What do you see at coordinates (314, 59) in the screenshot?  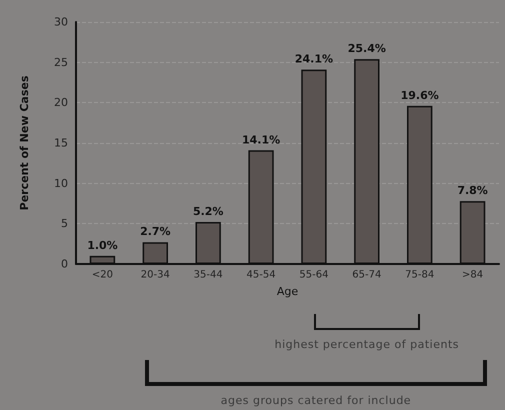 I see `data-label: 24.1%` at bounding box center [314, 59].